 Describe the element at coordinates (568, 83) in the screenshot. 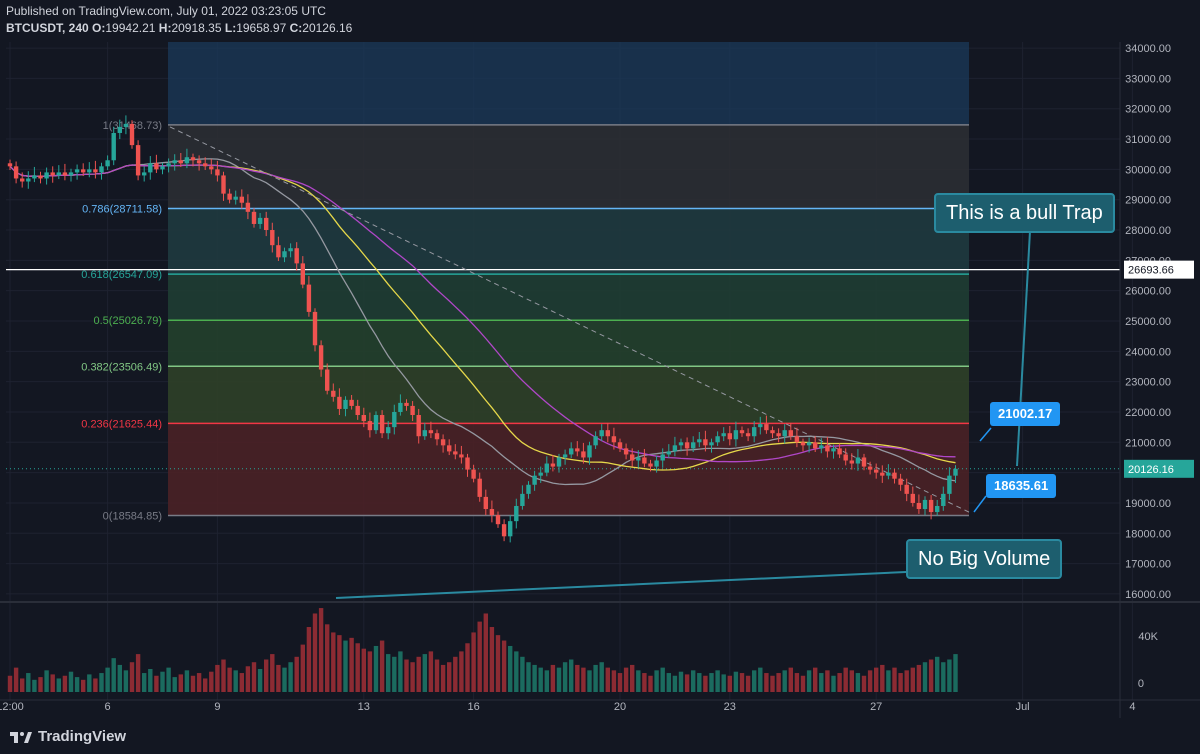

I see `fib-zone-extension` at that location.